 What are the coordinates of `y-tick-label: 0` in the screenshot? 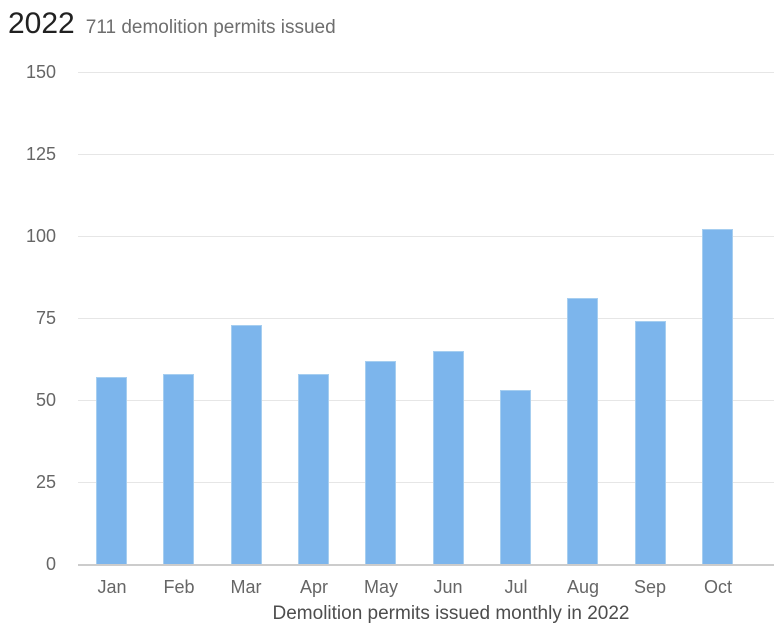 It's located at (50, 564).